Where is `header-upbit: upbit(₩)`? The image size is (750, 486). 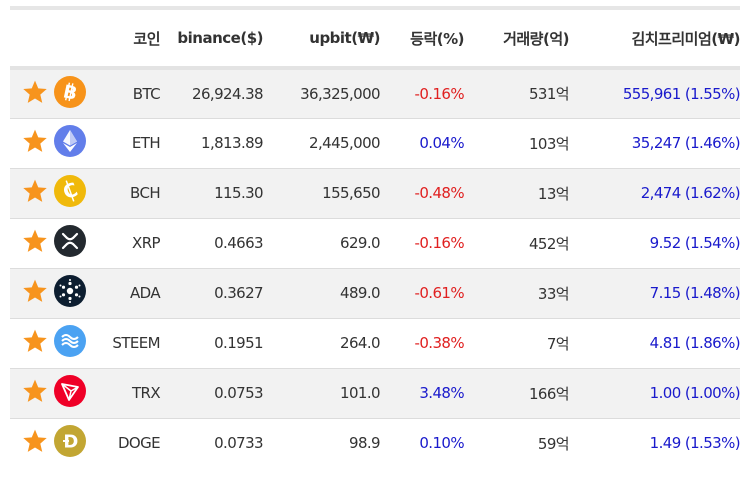
header-upbit: upbit(₩) is located at coordinates (344, 38).